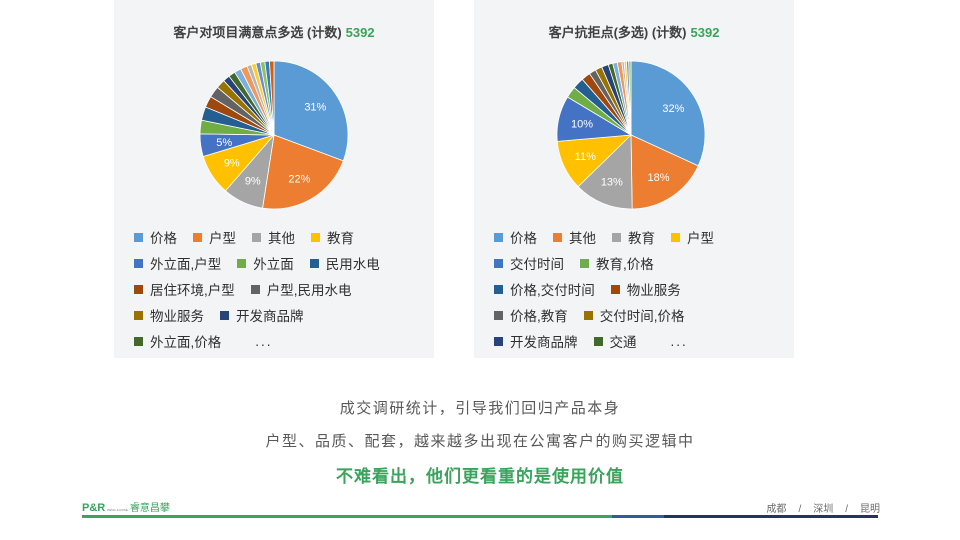 The height and width of the screenshot is (540, 960). I want to click on legend-item: 交付时间,价格, so click(634, 315).